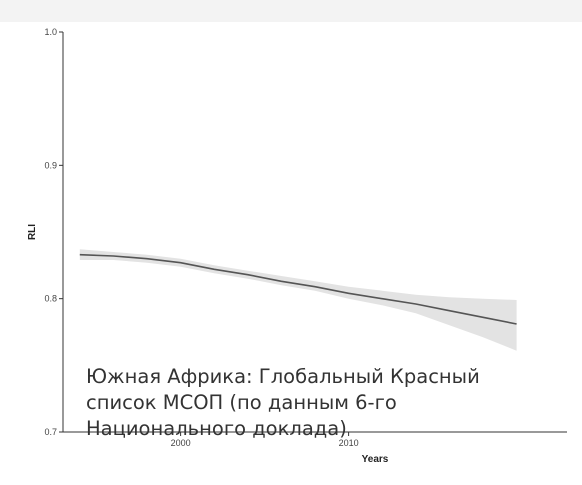  What do you see at coordinates (216, 428) in the screenshot?
I see `caption-line-3: Национального доклада)` at bounding box center [216, 428].